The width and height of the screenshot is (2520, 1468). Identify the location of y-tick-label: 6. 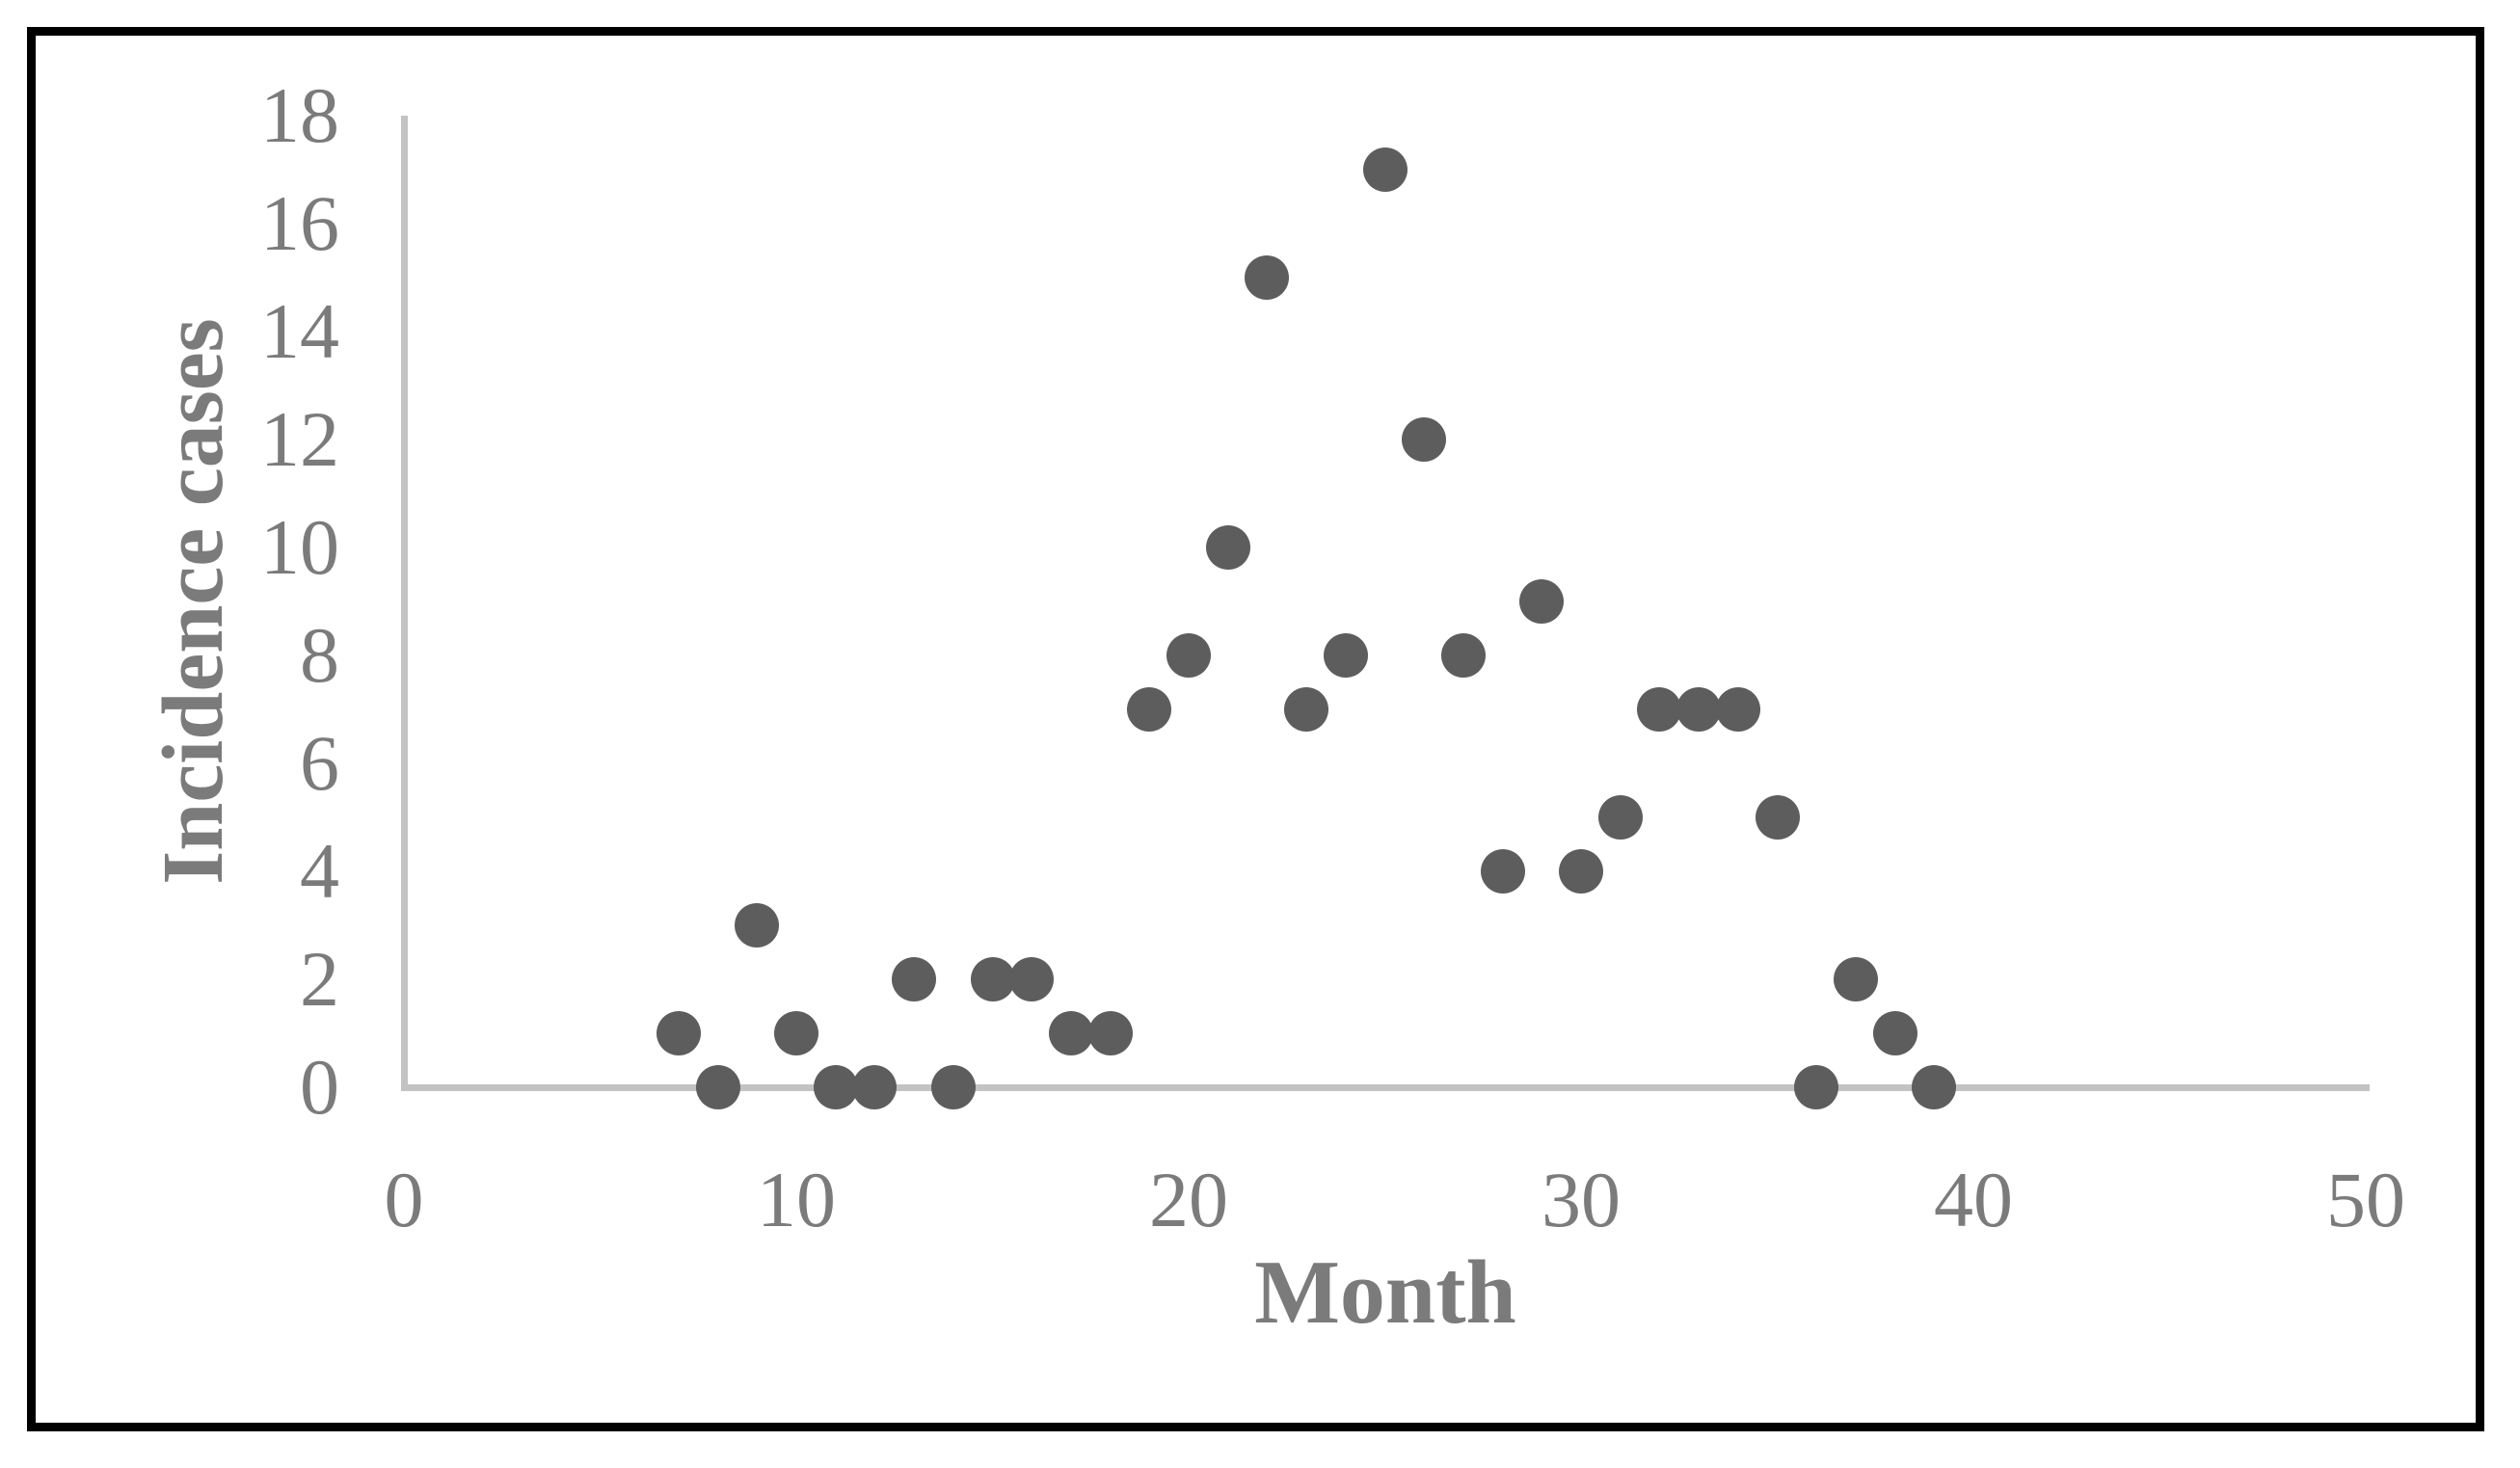
(319, 763).